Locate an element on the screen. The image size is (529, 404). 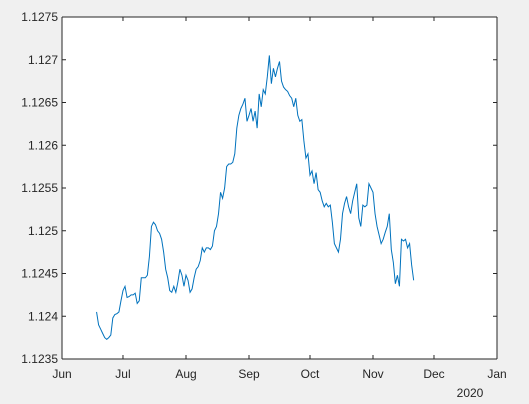
y-tick-label: 1.1245 is located at coordinates (39, 274).